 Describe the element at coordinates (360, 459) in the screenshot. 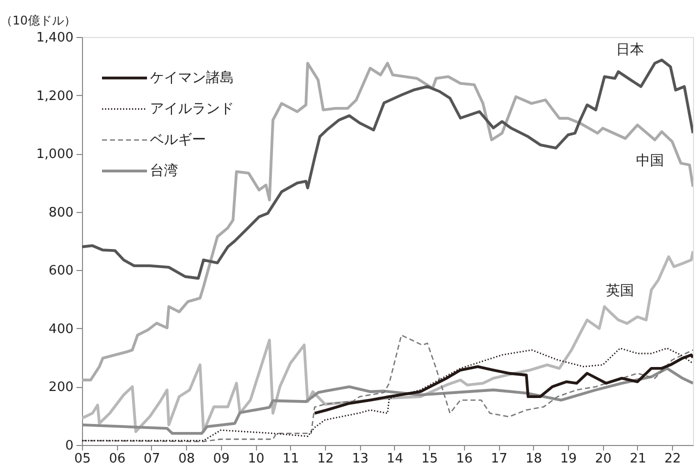

I see `x-tick-label: 13` at that location.